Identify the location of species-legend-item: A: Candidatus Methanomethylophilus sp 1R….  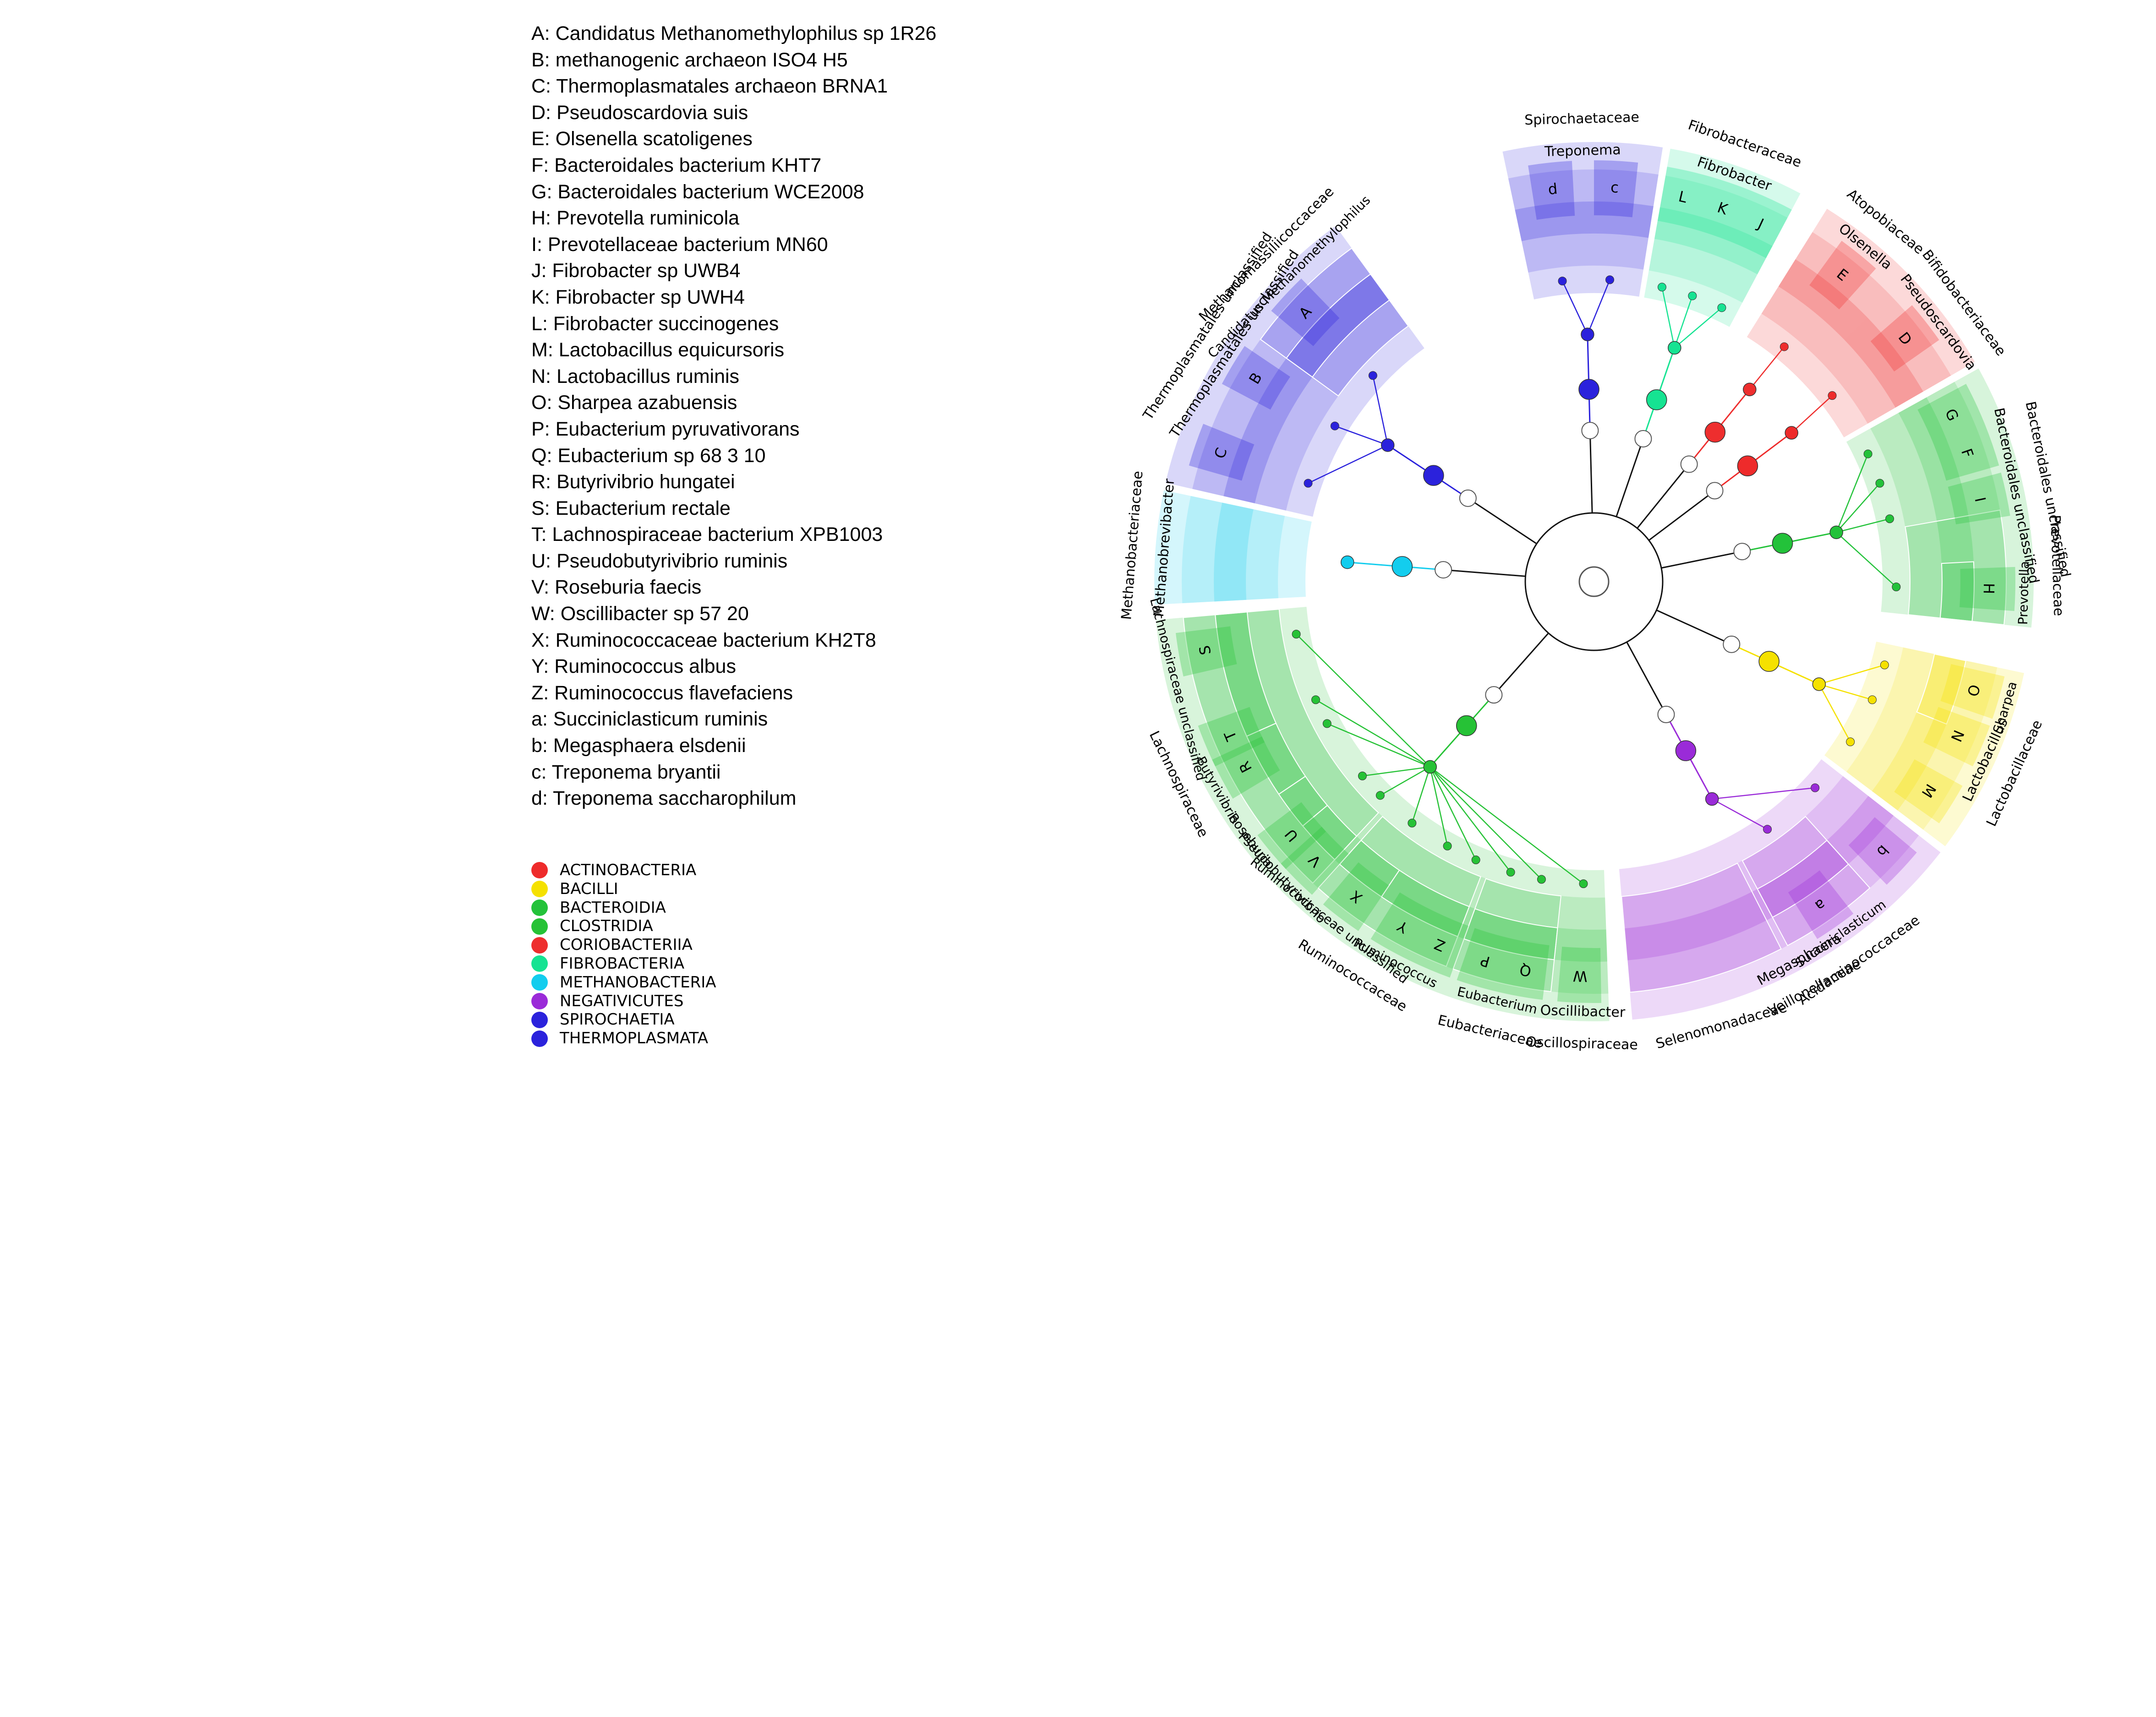
(734, 33).